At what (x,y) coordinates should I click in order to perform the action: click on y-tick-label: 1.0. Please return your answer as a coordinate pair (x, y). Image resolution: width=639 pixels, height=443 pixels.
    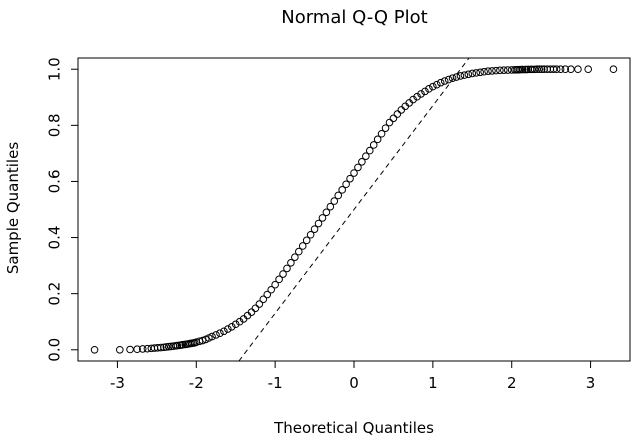
    Looking at the image, I should click on (54, 69).